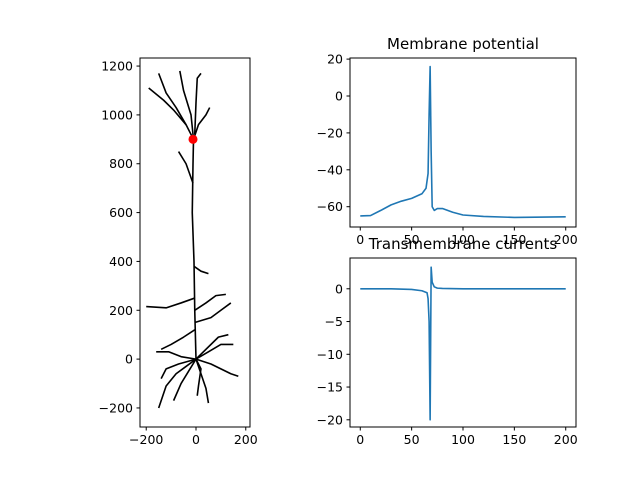 This screenshot has height=480, width=640. Describe the element at coordinates (463, 44) in the screenshot. I see `axes-title: Membrane potential` at that location.